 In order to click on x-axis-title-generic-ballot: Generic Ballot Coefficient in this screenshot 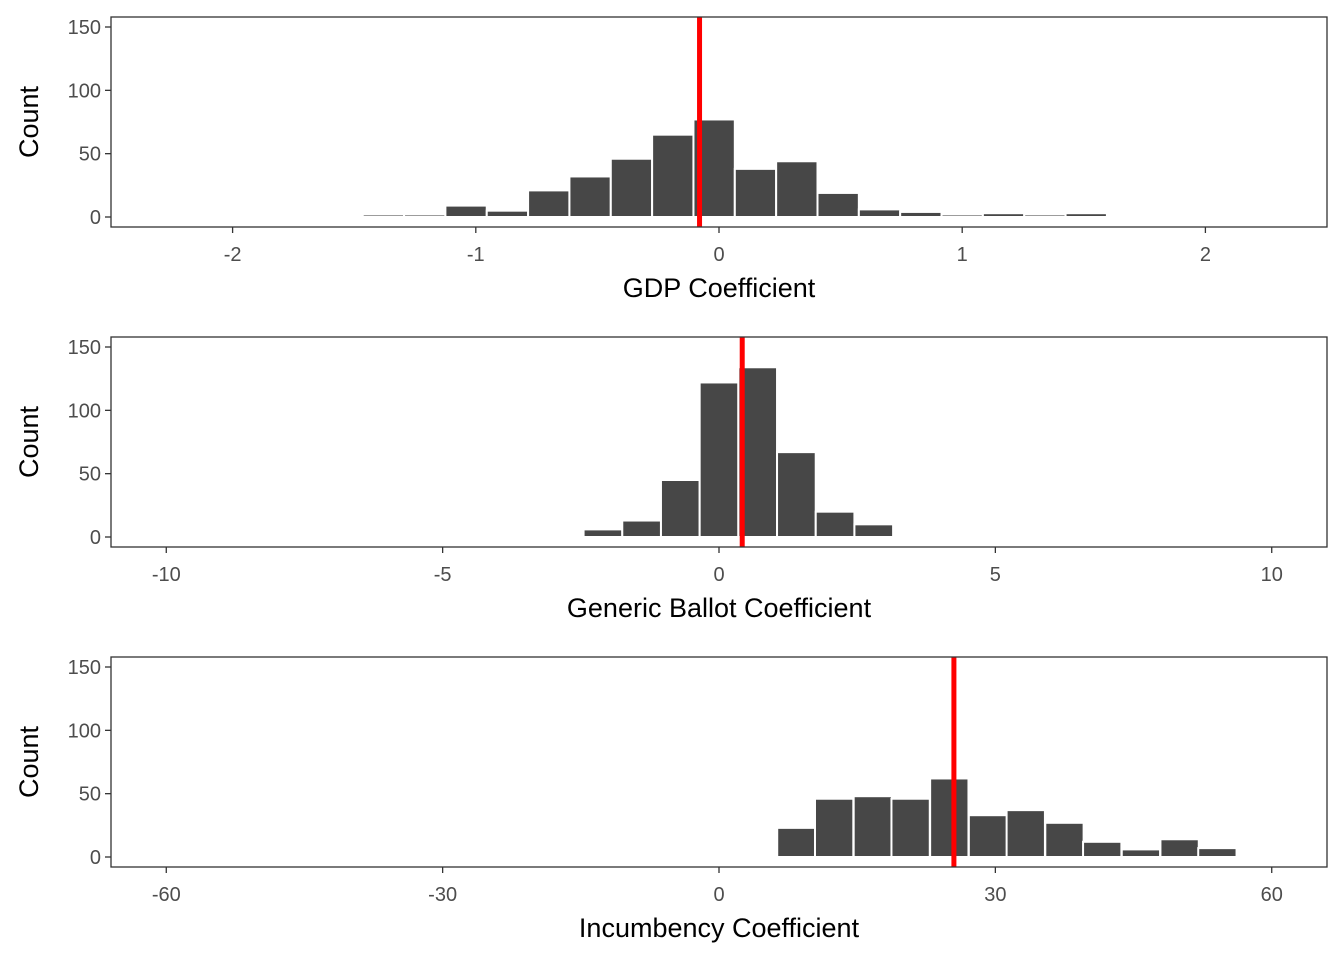, I will do `click(719, 608)`.